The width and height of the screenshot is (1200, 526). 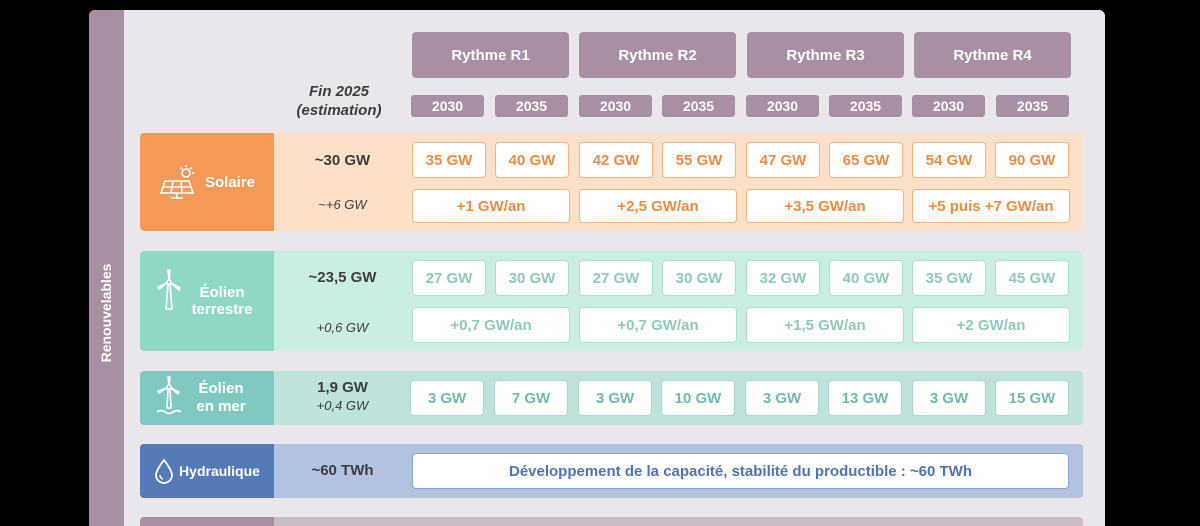 What do you see at coordinates (657, 55) in the screenshot?
I see `header-rythme-r2: Rythme R2` at bounding box center [657, 55].